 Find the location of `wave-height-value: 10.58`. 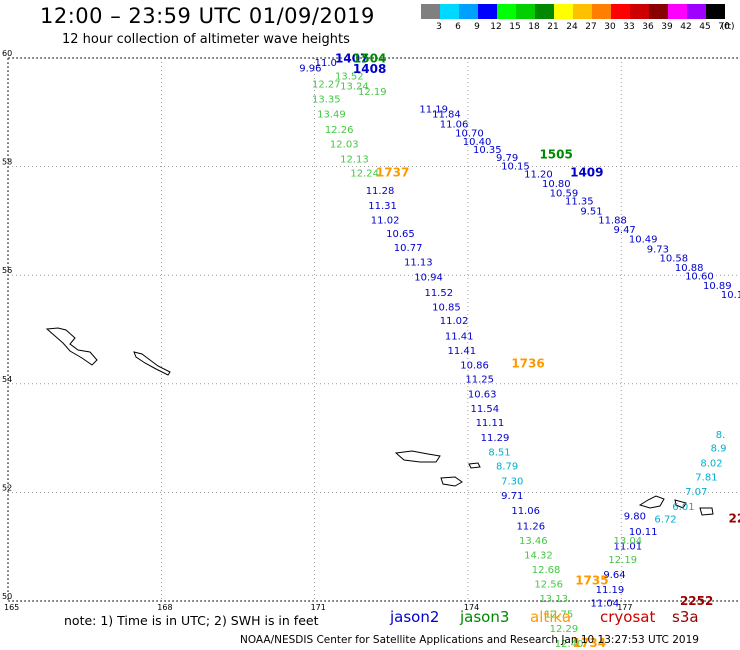

wave-height-value: 10.58 is located at coordinates (674, 259).